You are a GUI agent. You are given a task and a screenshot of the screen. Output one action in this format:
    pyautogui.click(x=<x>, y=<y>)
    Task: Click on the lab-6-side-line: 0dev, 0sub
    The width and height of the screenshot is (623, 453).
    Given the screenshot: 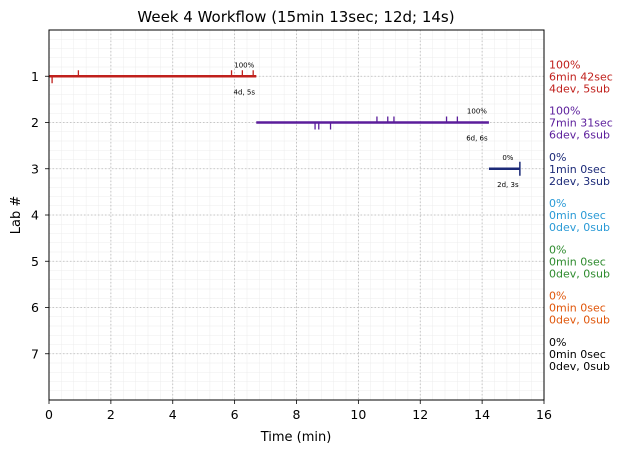 What is the action you would take?
    pyautogui.click(x=579, y=320)
    